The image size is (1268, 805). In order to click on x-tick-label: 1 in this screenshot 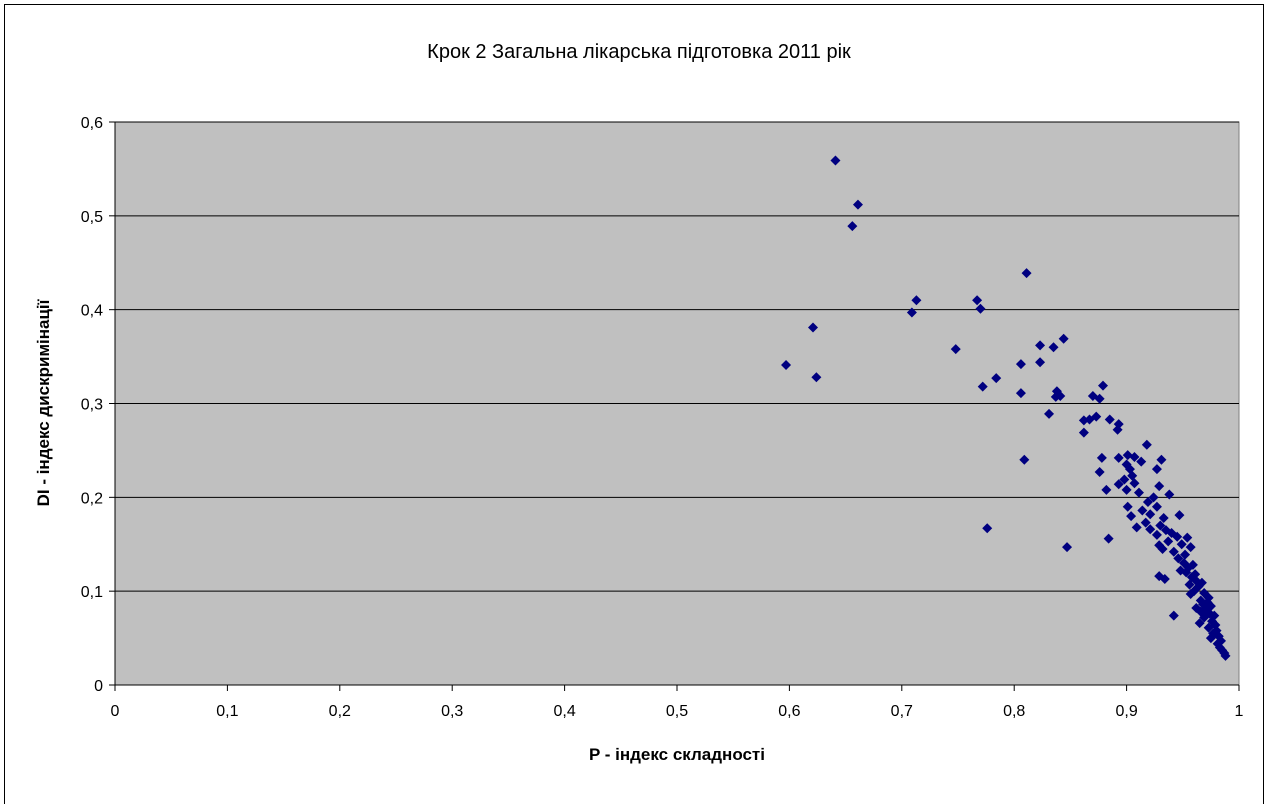, I will do `click(1239, 711)`.